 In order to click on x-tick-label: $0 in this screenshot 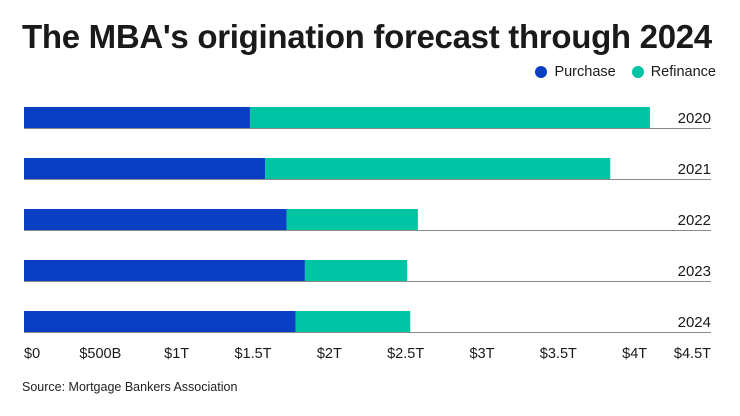, I will do `click(32, 354)`.